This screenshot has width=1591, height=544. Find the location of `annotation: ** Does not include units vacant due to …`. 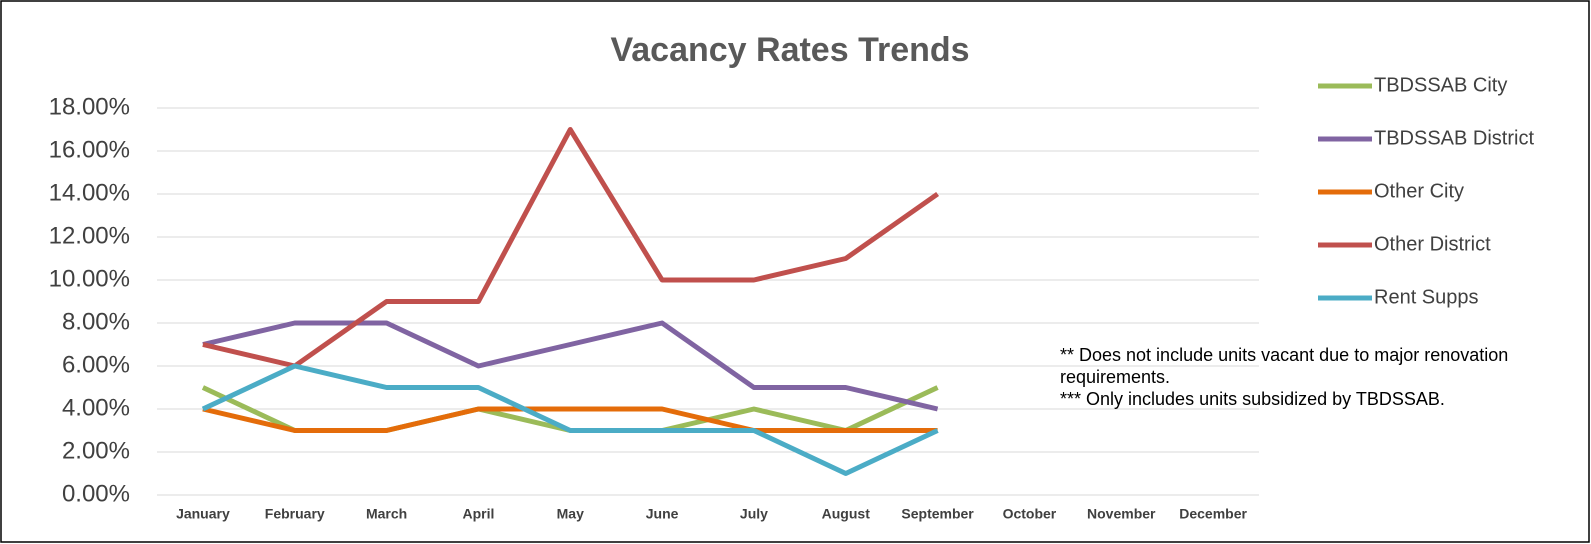

annotation: ** Does not include units vacant due to … is located at coordinates (1284, 366).